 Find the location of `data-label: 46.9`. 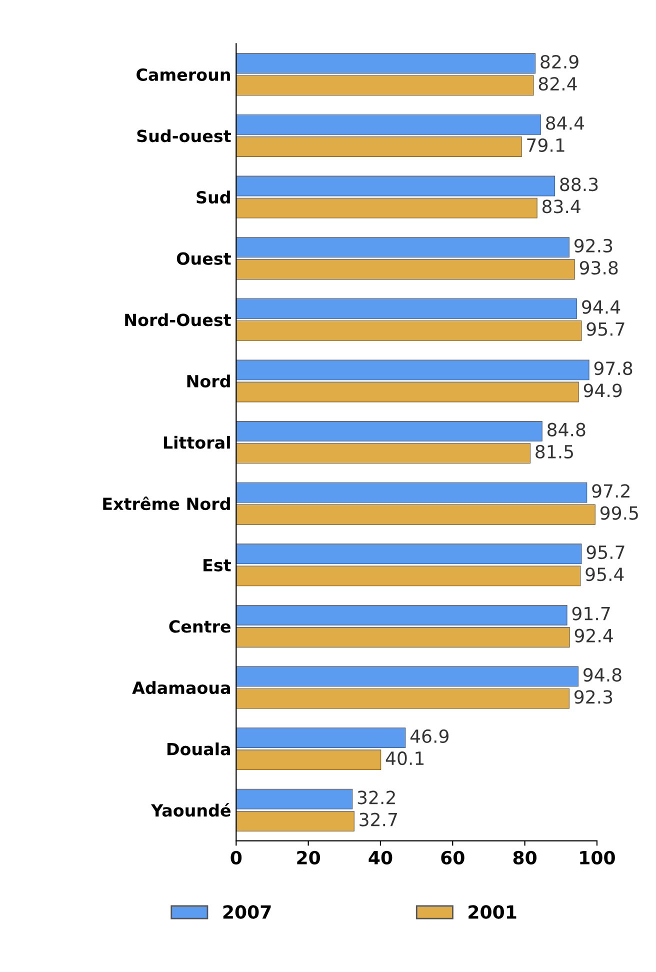

data-label: 46.9 is located at coordinates (429, 736).